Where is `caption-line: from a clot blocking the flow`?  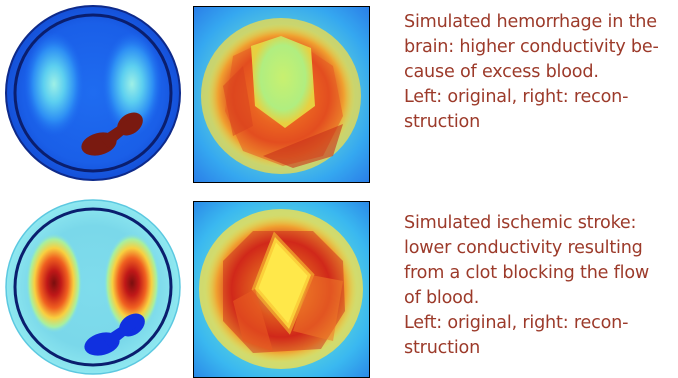 caption-line: from a clot blocking the flow is located at coordinates (527, 273).